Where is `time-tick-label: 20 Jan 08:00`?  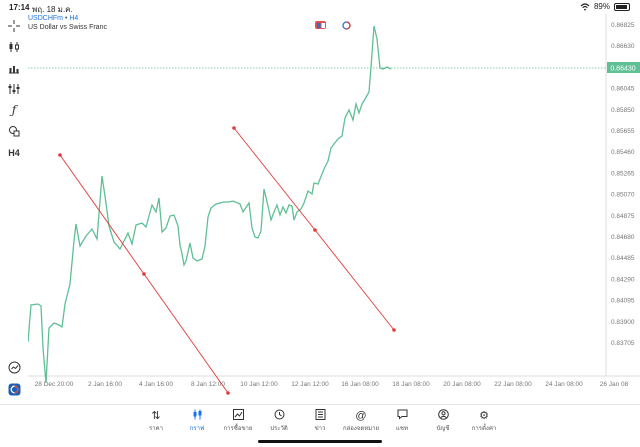 time-tick-label: 20 Jan 08:00 is located at coordinates (462, 384).